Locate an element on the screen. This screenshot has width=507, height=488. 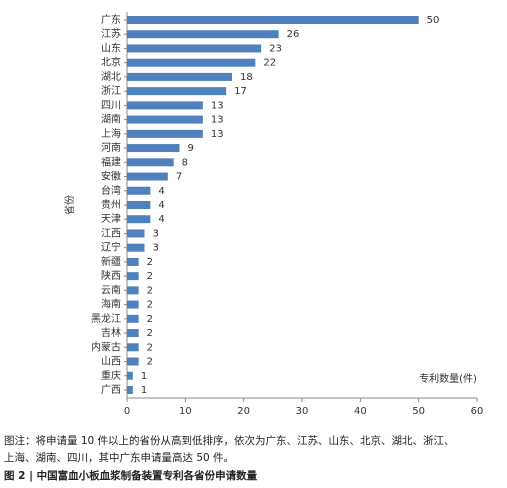
y-tick-label: 福建 is located at coordinates (111, 161).